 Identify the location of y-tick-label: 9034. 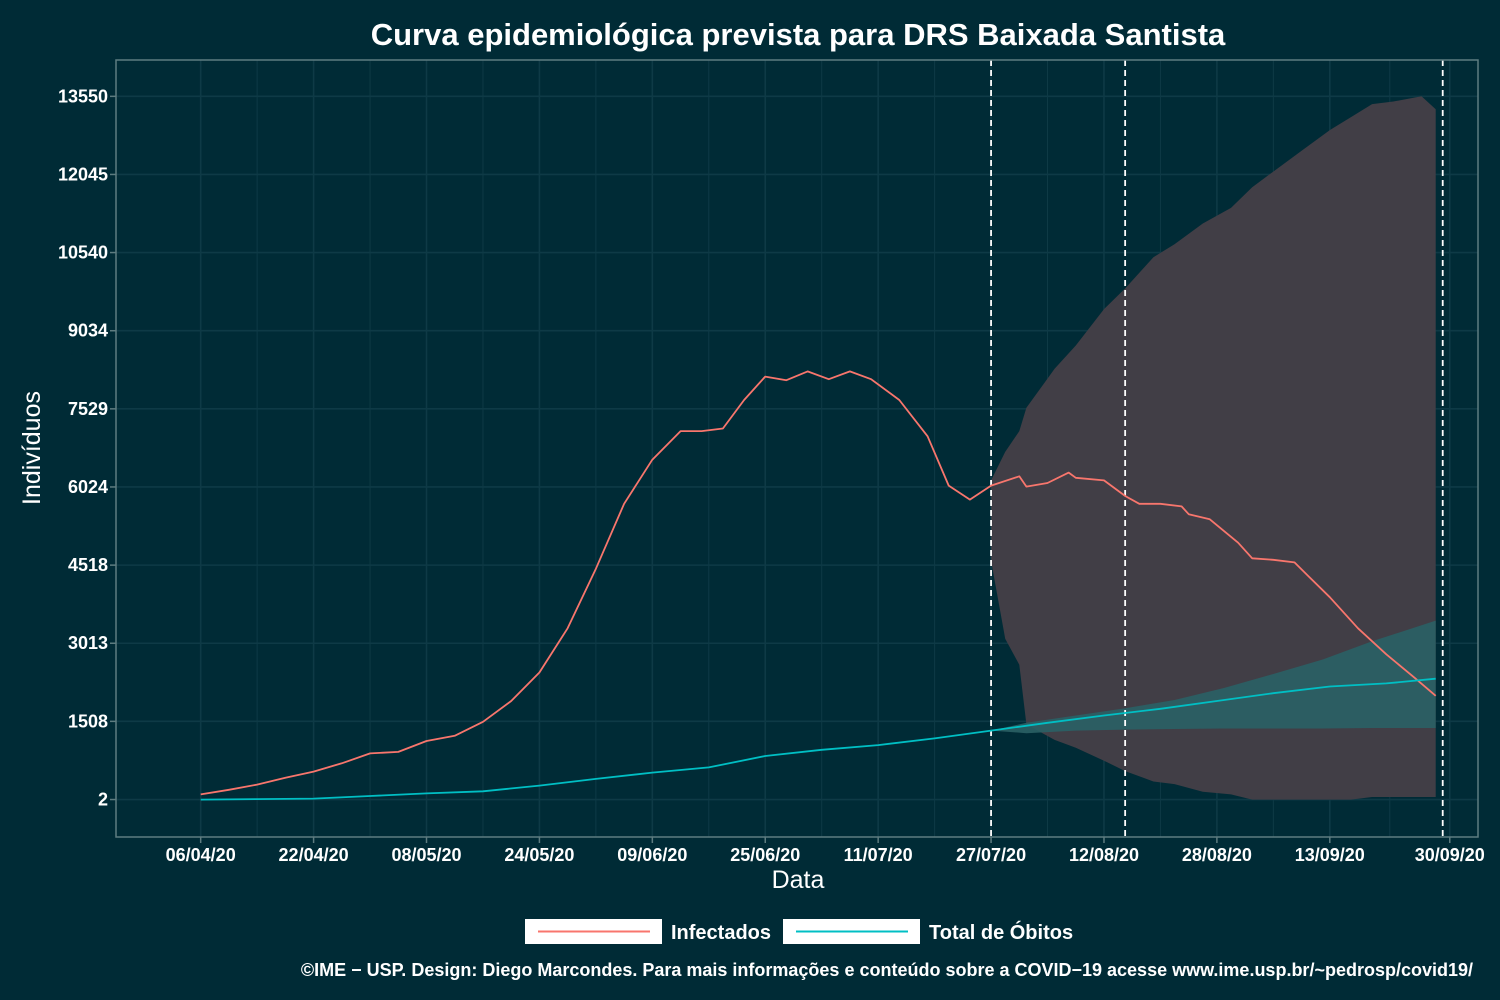
(88, 331).